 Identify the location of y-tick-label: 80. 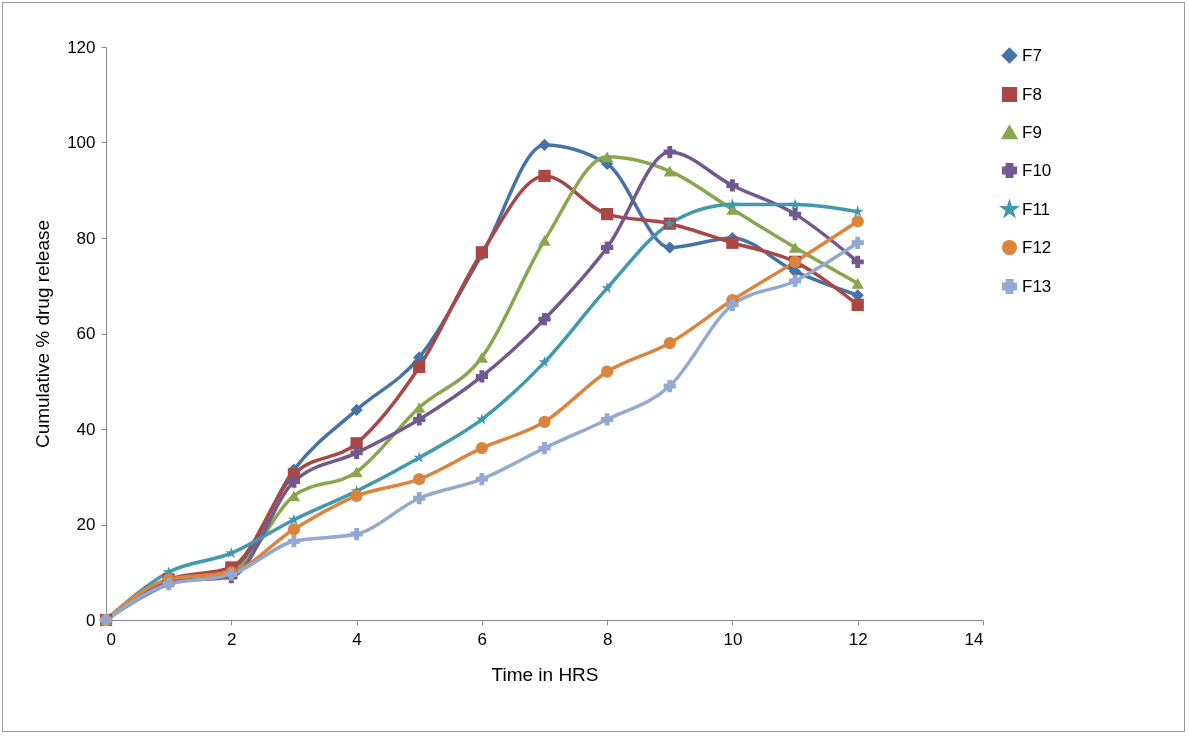
(86, 238).